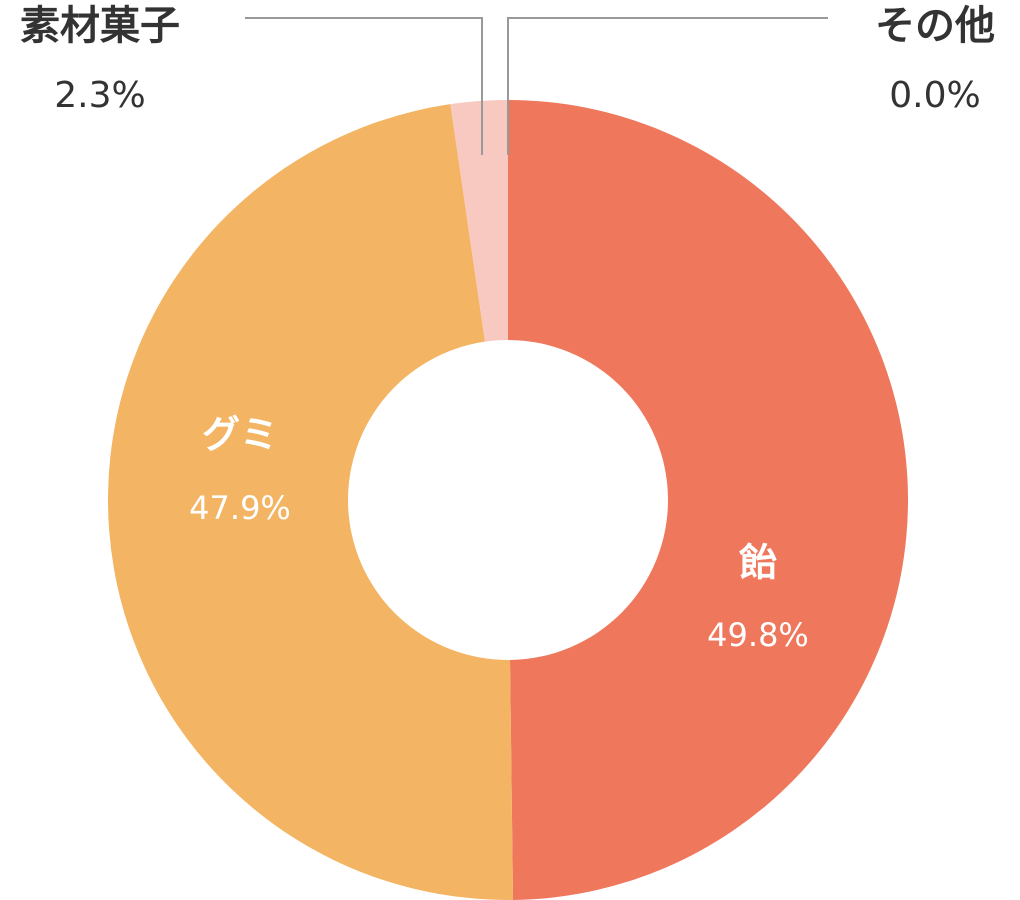  What do you see at coordinates (934, 95) in the screenshot?
I see `value-label: 0.0%` at bounding box center [934, 95].